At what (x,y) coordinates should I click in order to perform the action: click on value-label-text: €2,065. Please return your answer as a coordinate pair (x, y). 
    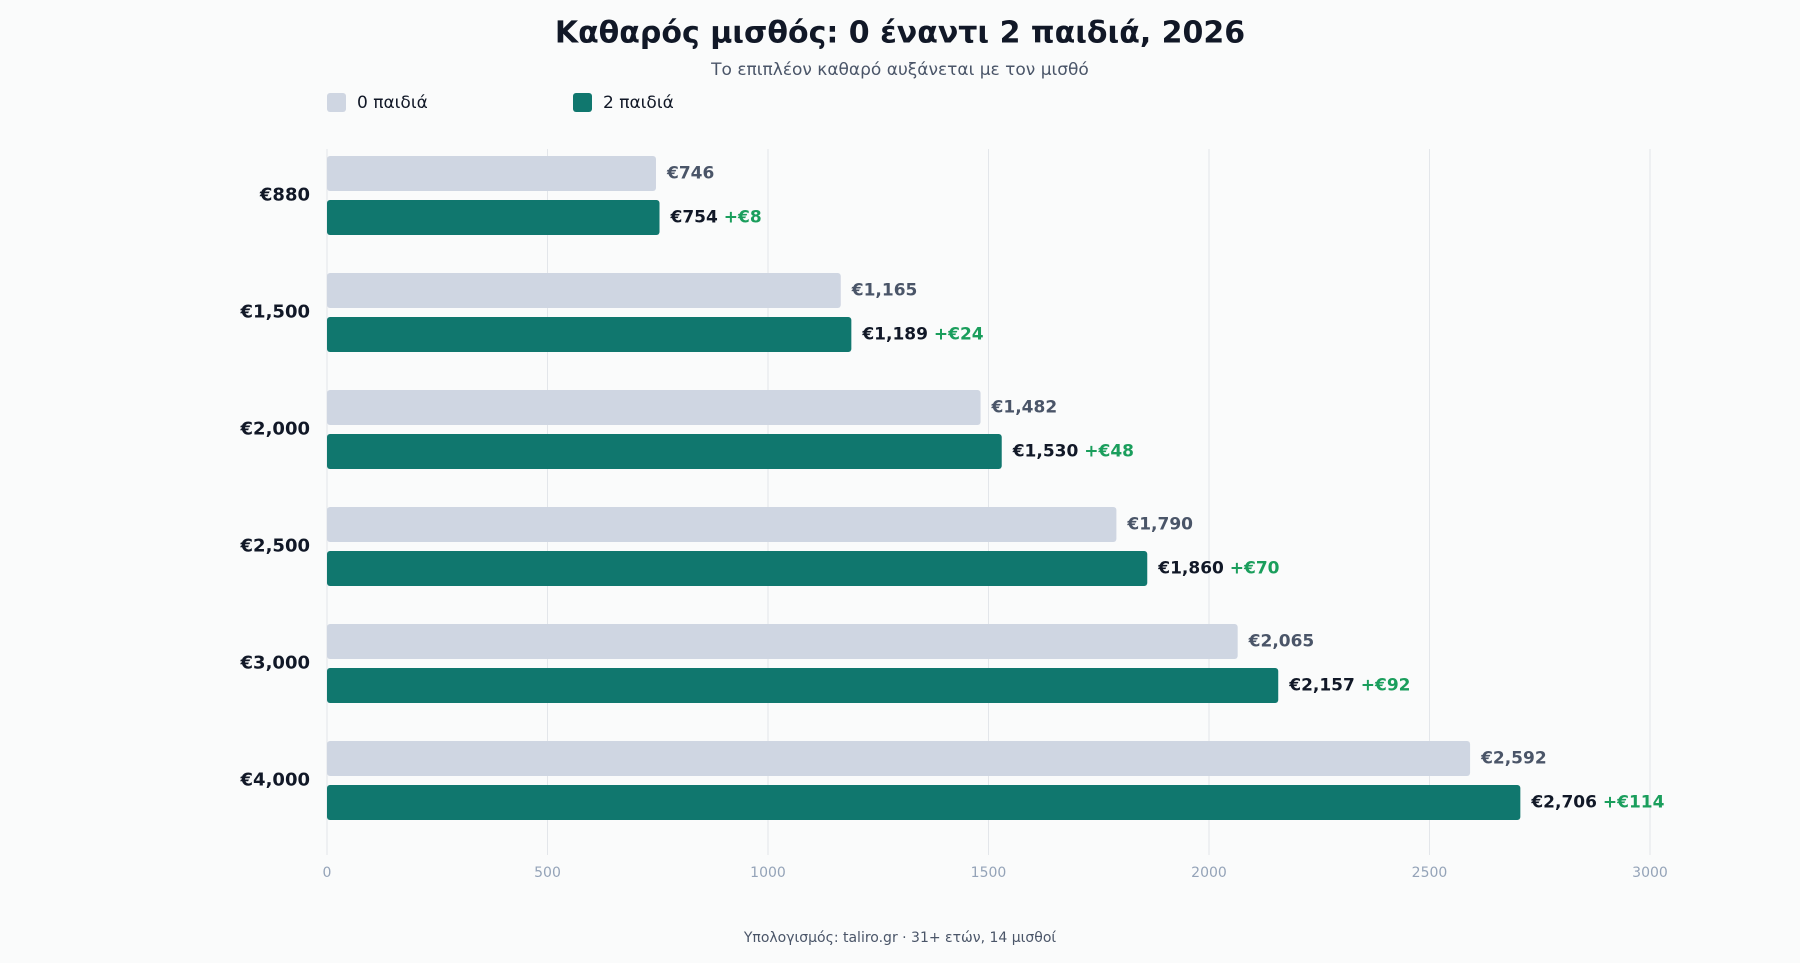
    Looking at the image, I should click on (1281, 642).